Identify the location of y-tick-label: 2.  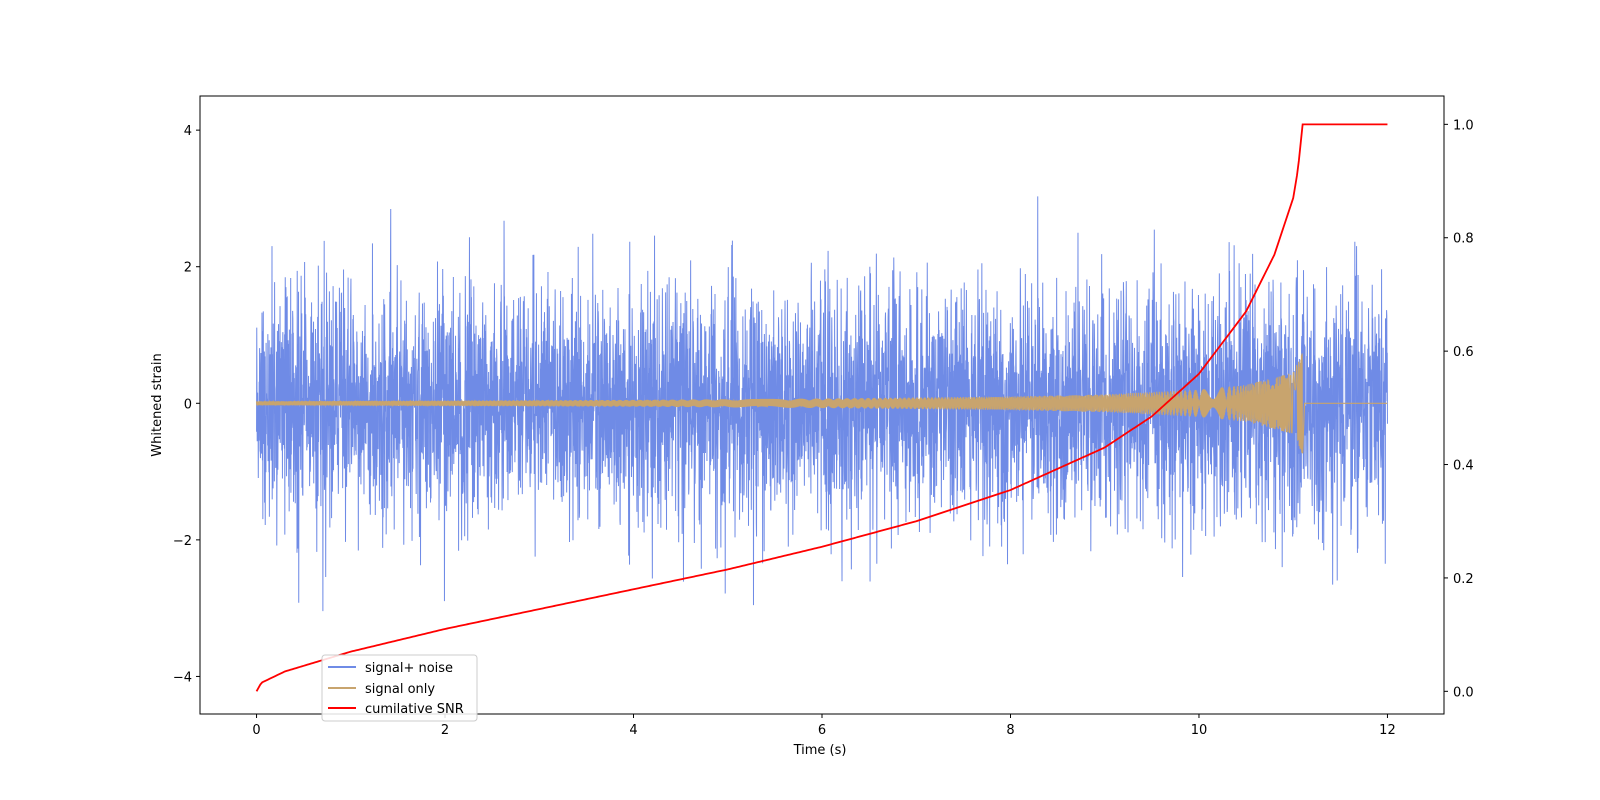
(188, 268).